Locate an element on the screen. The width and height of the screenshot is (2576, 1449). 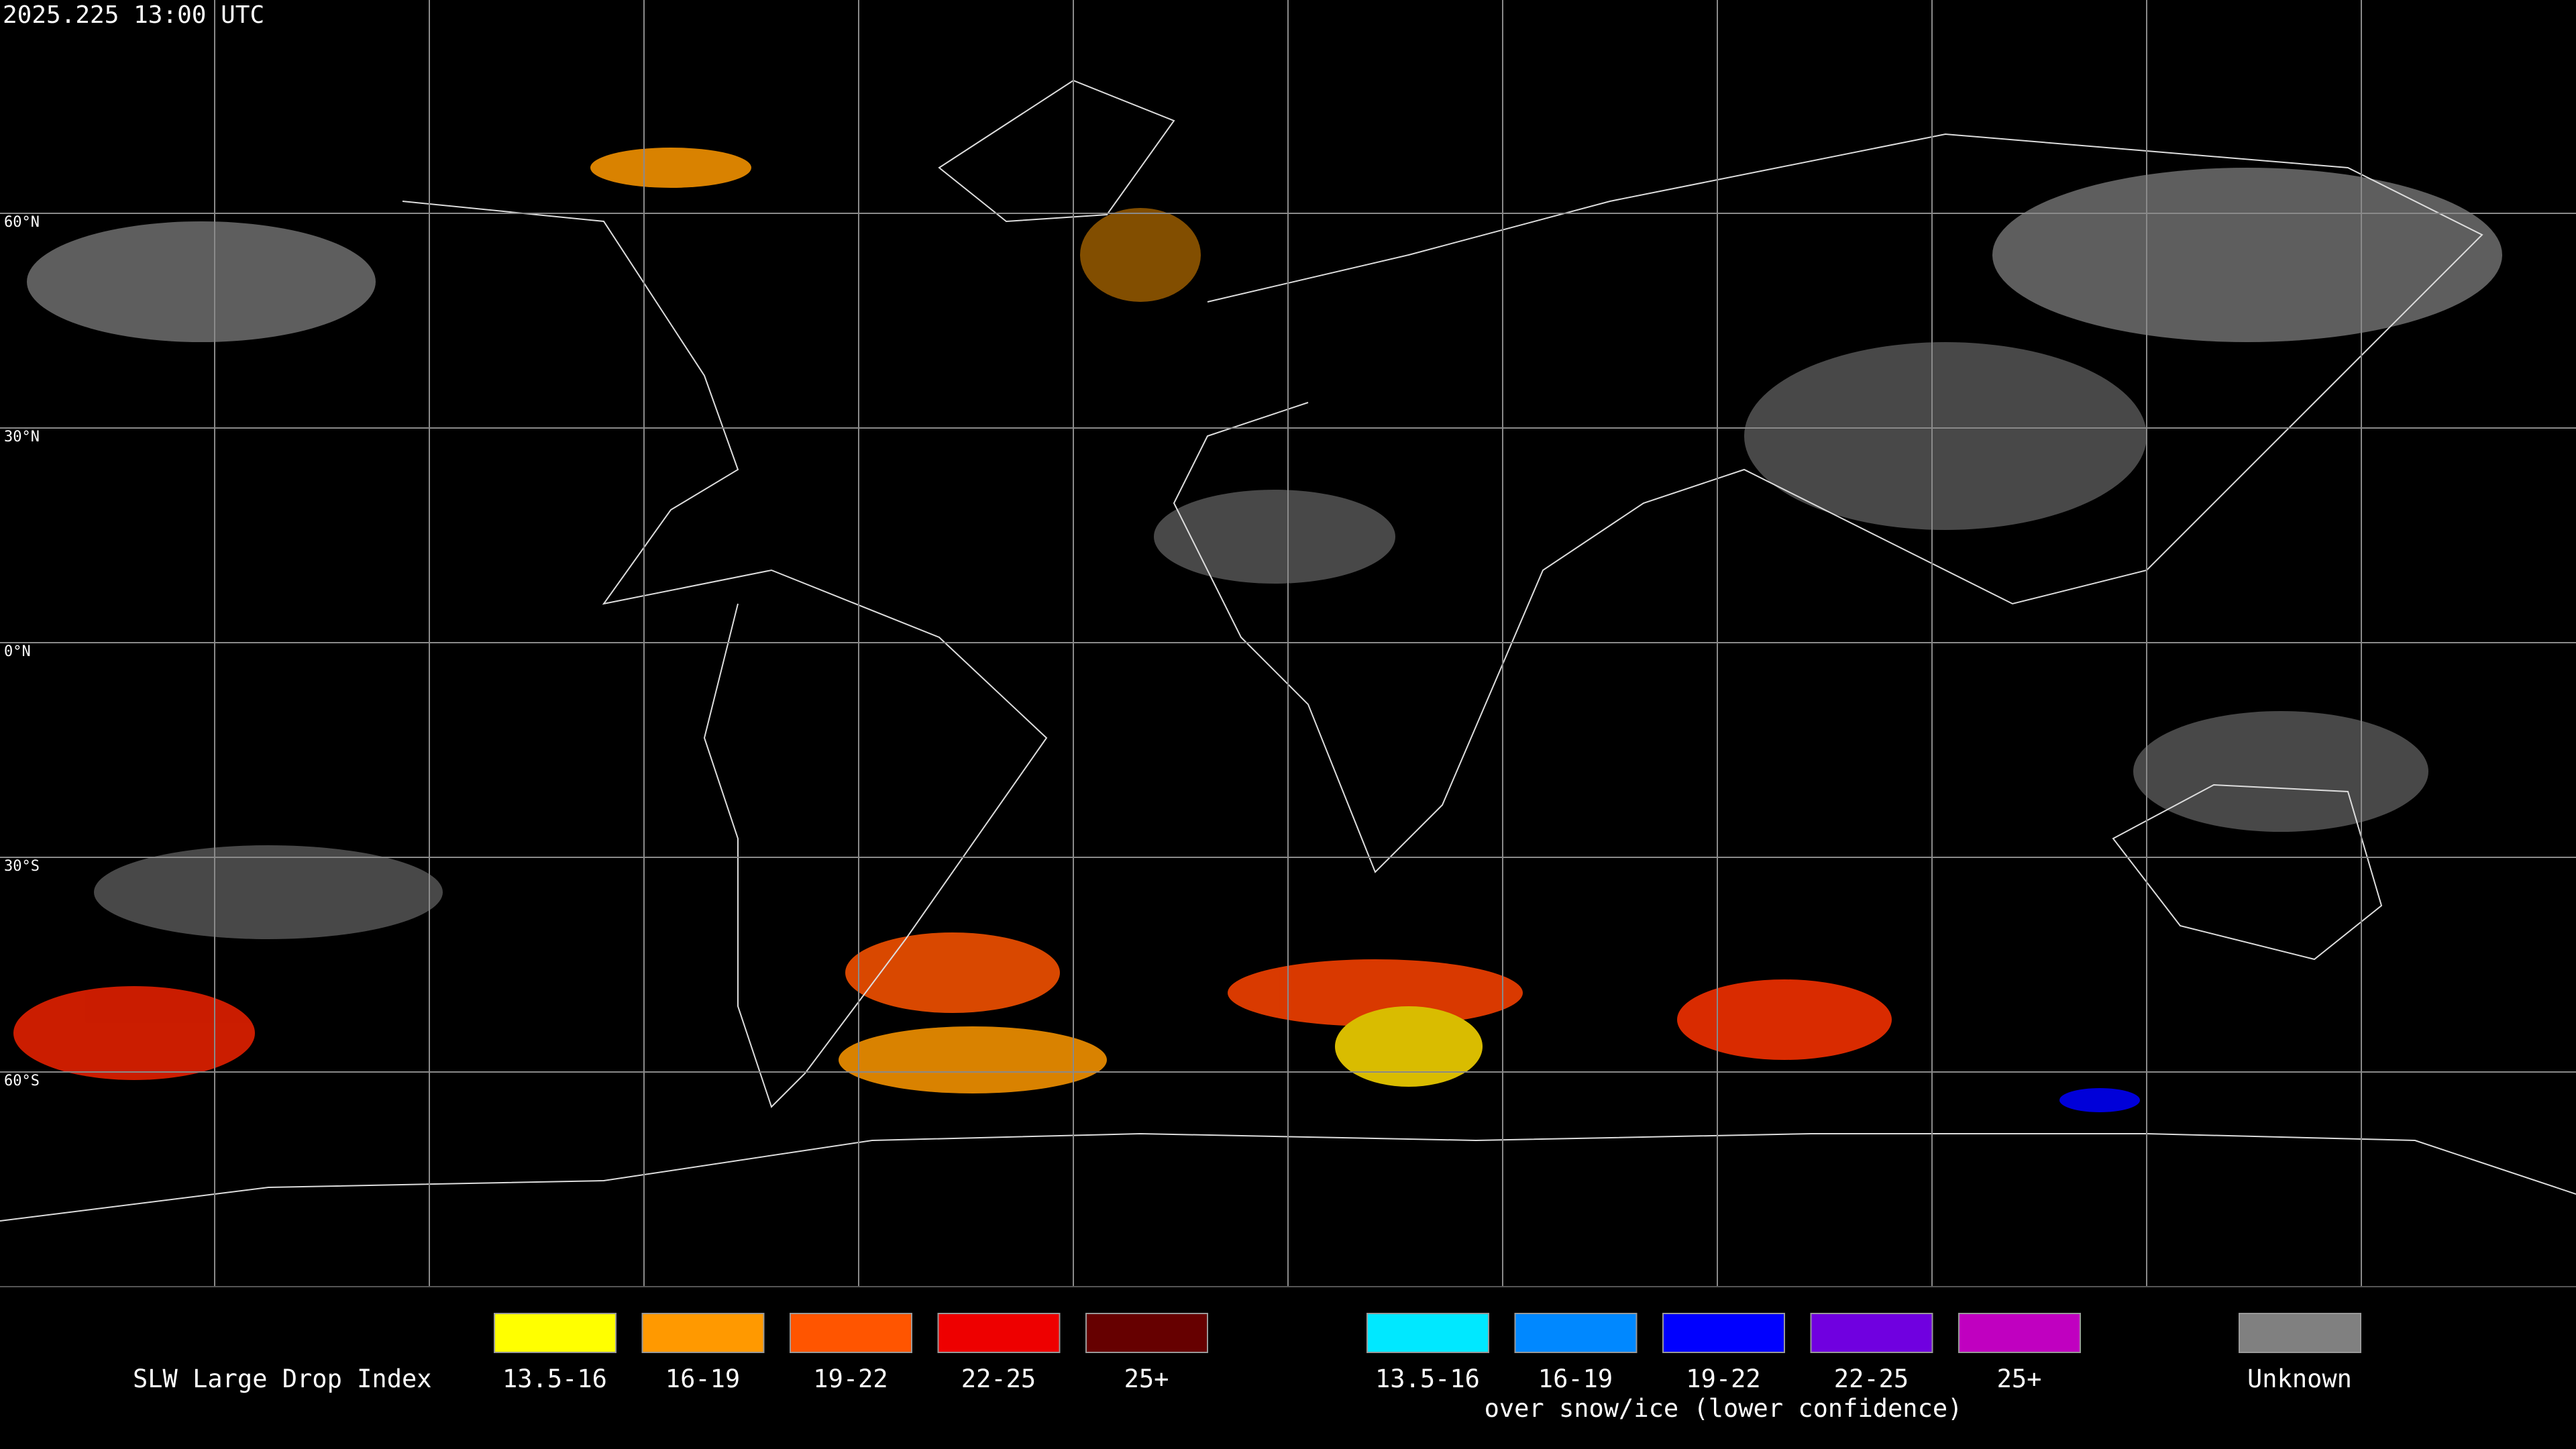
timestamp: 2025.225 13:00 UTC is located at coordinates (133, 15).